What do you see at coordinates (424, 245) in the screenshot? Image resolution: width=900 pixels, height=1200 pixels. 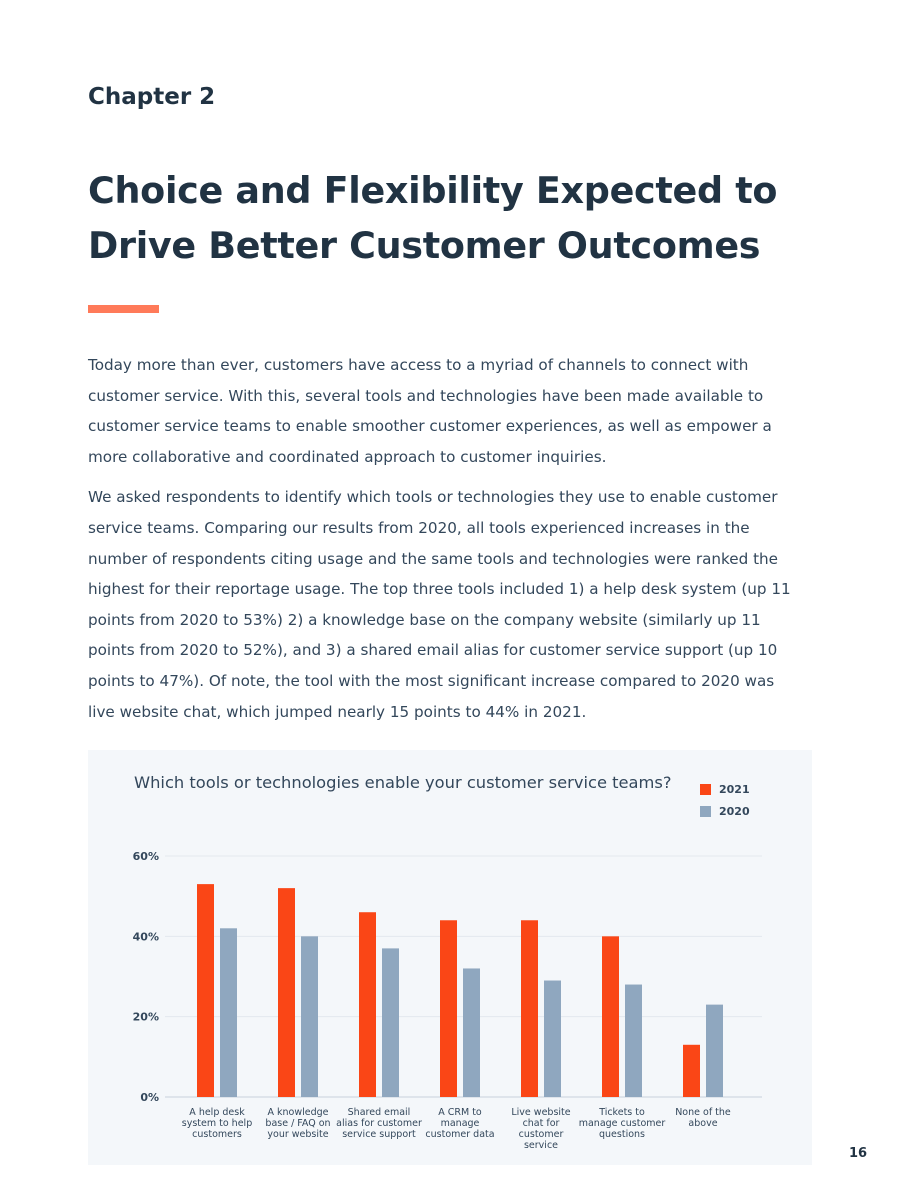 I see `title-line: Drive Better Customer Outcomes` at bounding box center [424, 245].